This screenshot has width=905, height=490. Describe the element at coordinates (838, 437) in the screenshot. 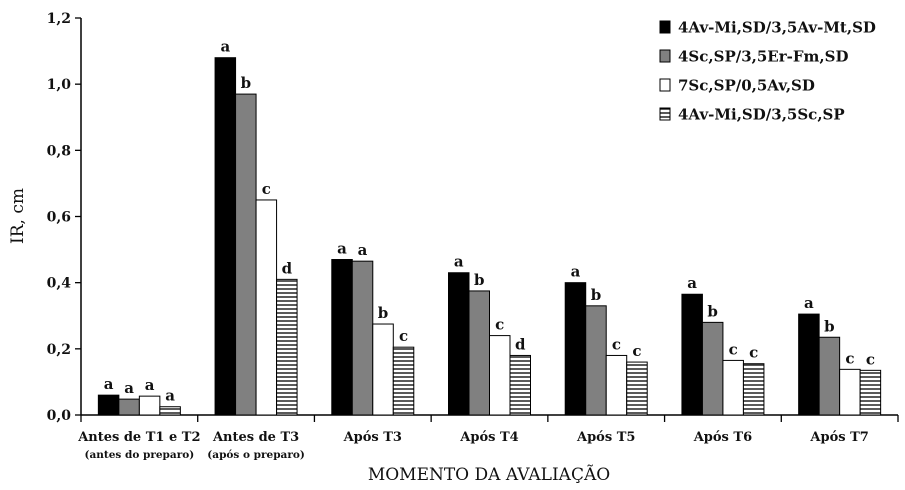

I see `x-category-label: Após T7` at that location.